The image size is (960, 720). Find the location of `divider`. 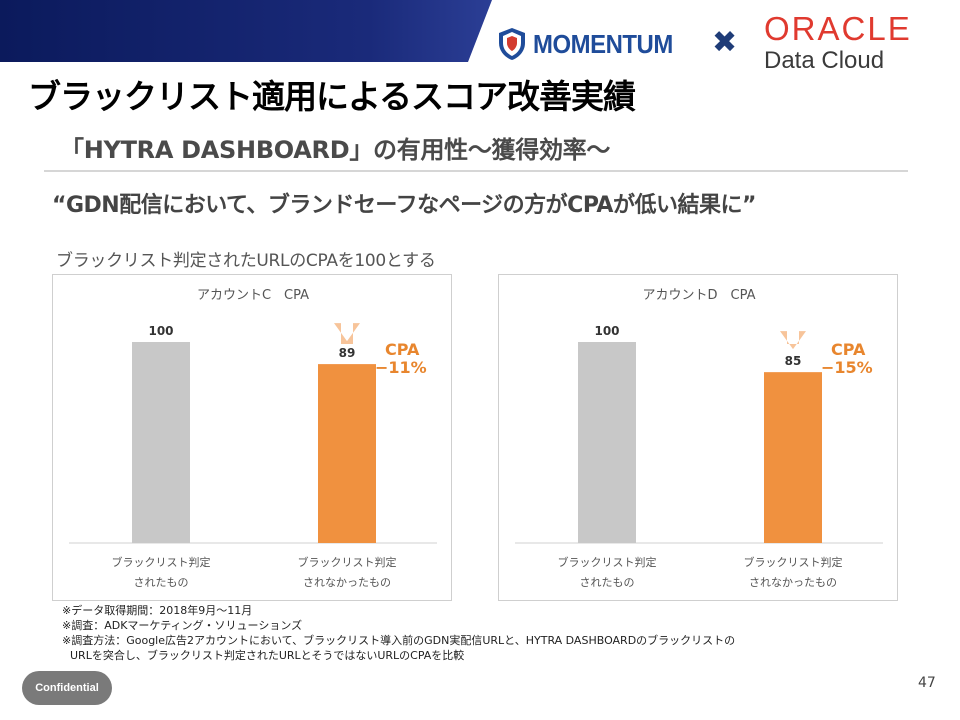

divider is located at coordinates (476, 171).